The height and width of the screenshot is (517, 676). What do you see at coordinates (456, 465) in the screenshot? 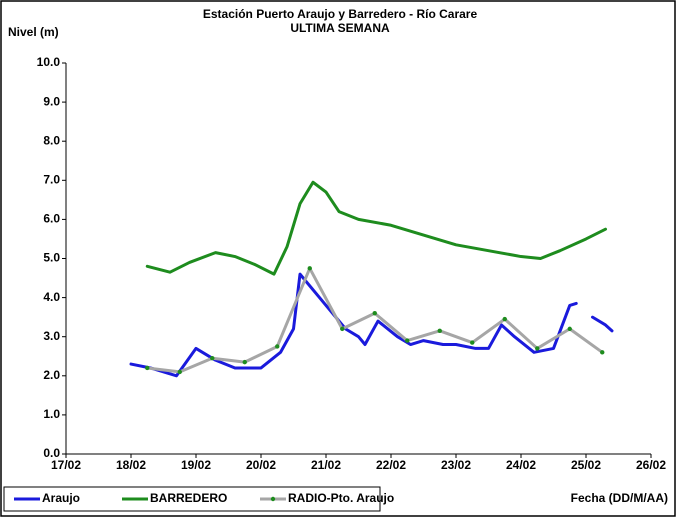
I see `x-tick-label: 23/02` at bounding box center [456, 465].